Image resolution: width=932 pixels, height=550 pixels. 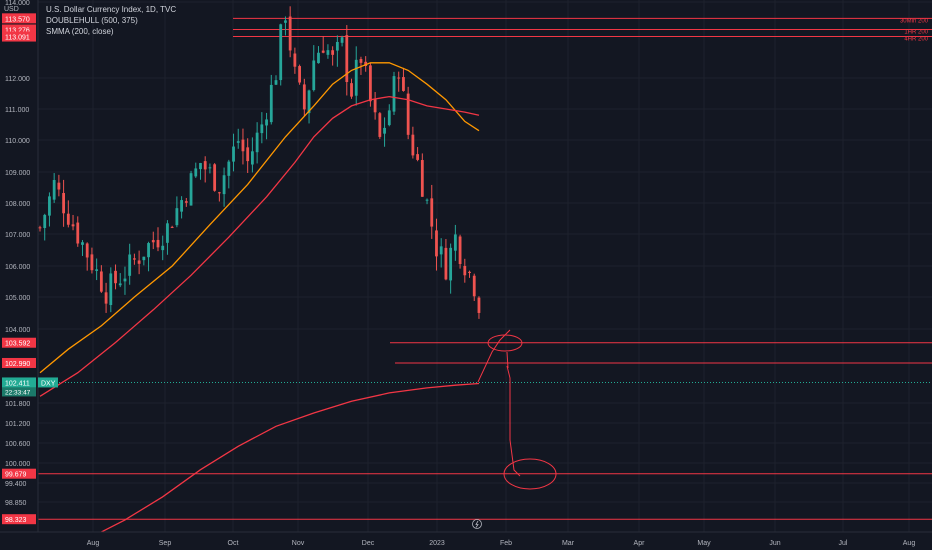 What do you see at coordinates (640, 543) in the screenshot?
I see `x-tick-label: Apr` at bounding box center [640, 543].